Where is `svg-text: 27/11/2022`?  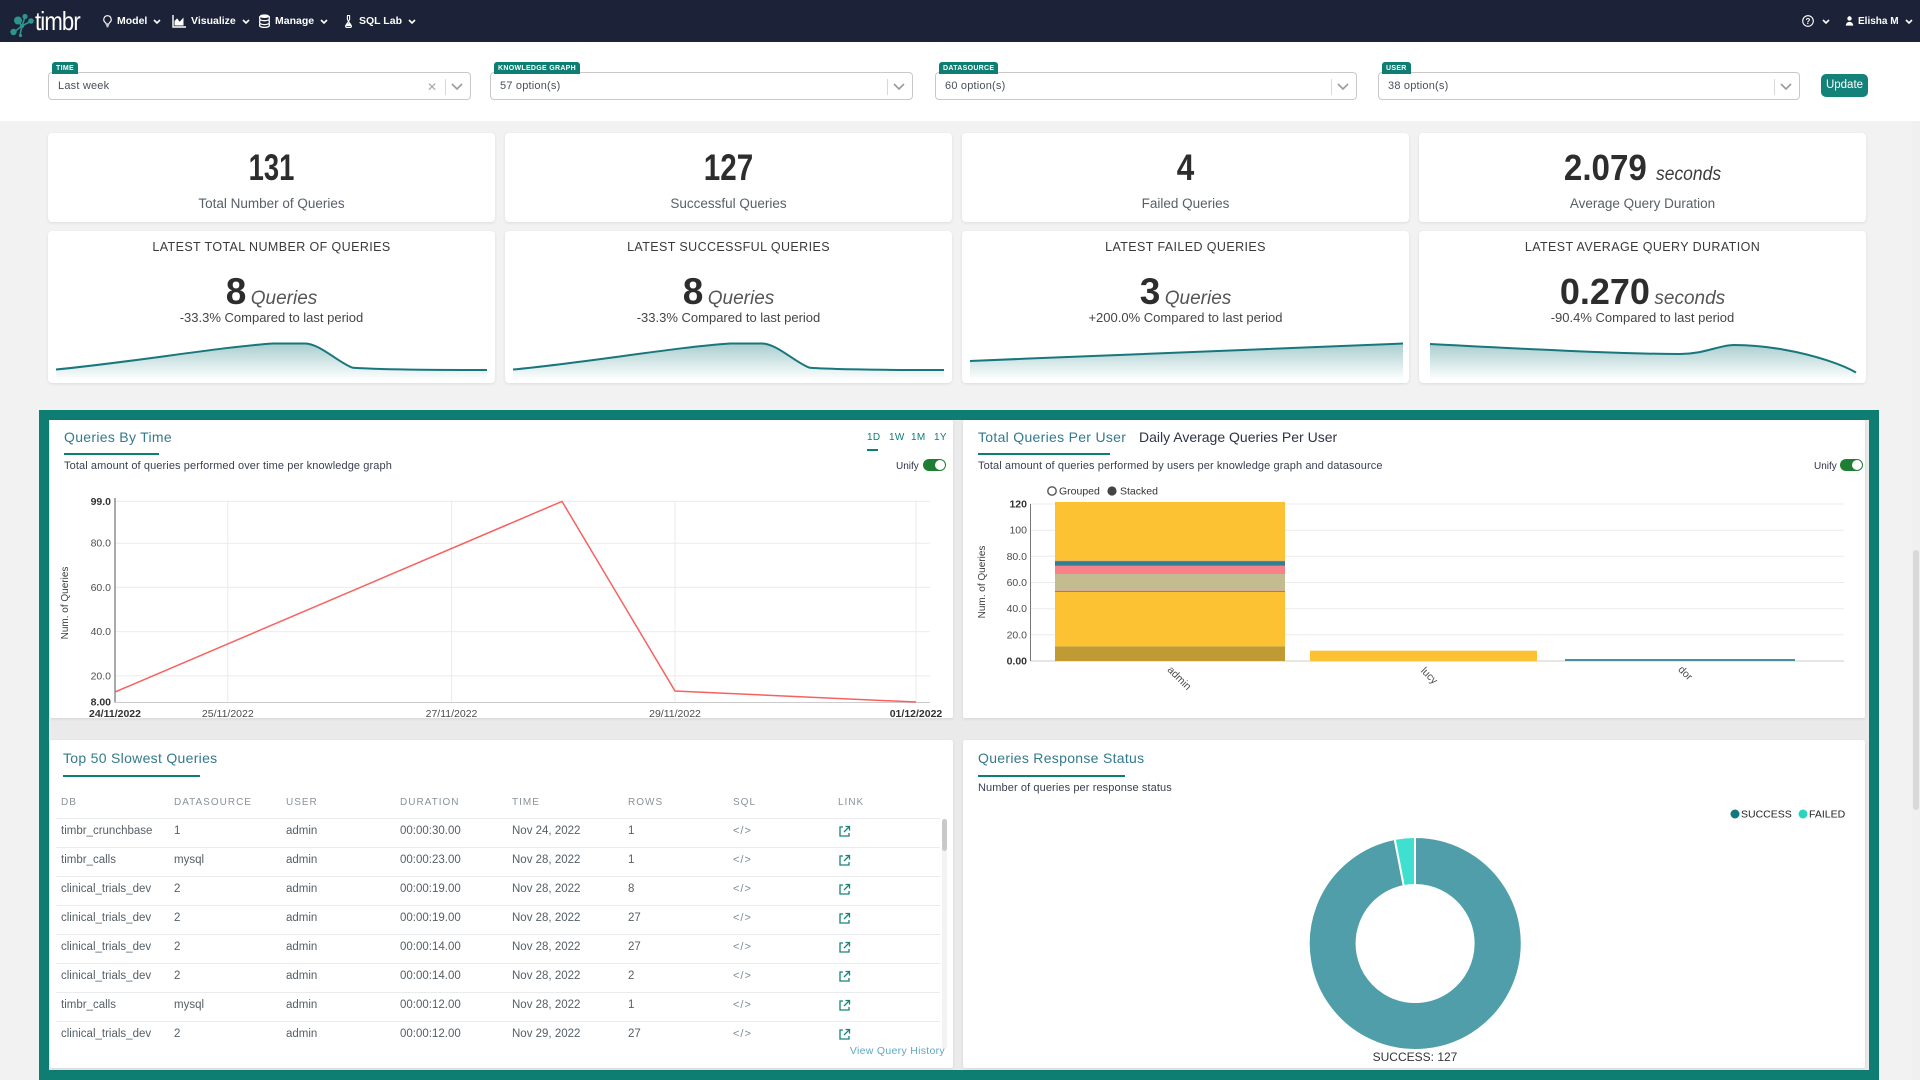 svg-text: 27/11/2022 is located at coordinates (452, 713).